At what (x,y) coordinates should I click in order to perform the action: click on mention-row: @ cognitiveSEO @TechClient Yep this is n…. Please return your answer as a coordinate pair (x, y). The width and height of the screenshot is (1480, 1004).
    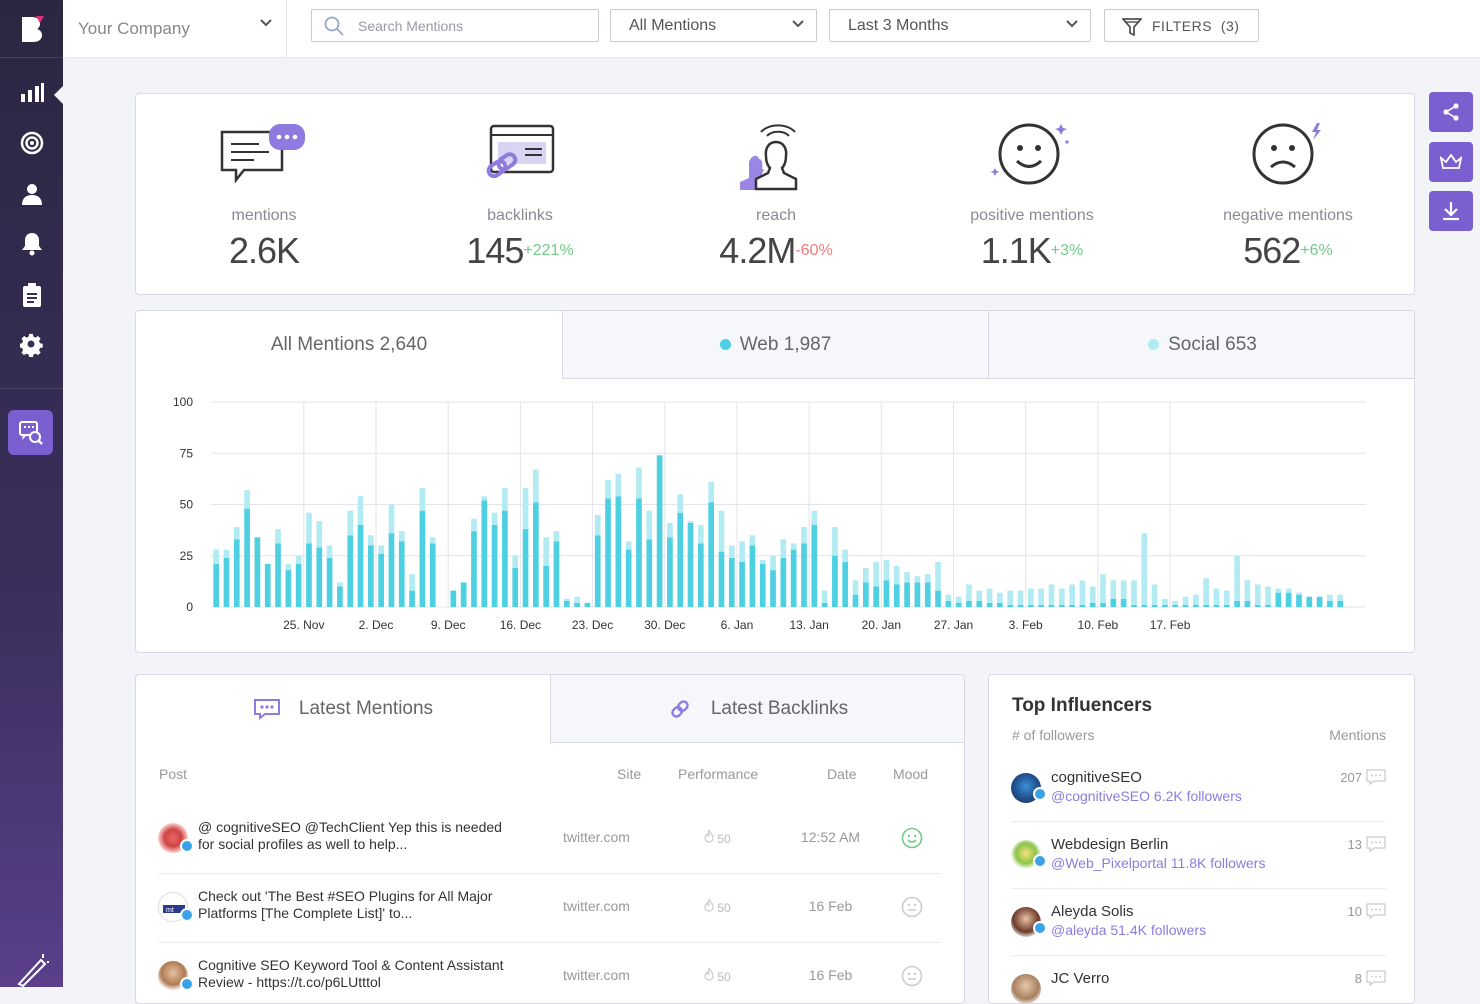
    Looking at the image, I should click on (549, 839).